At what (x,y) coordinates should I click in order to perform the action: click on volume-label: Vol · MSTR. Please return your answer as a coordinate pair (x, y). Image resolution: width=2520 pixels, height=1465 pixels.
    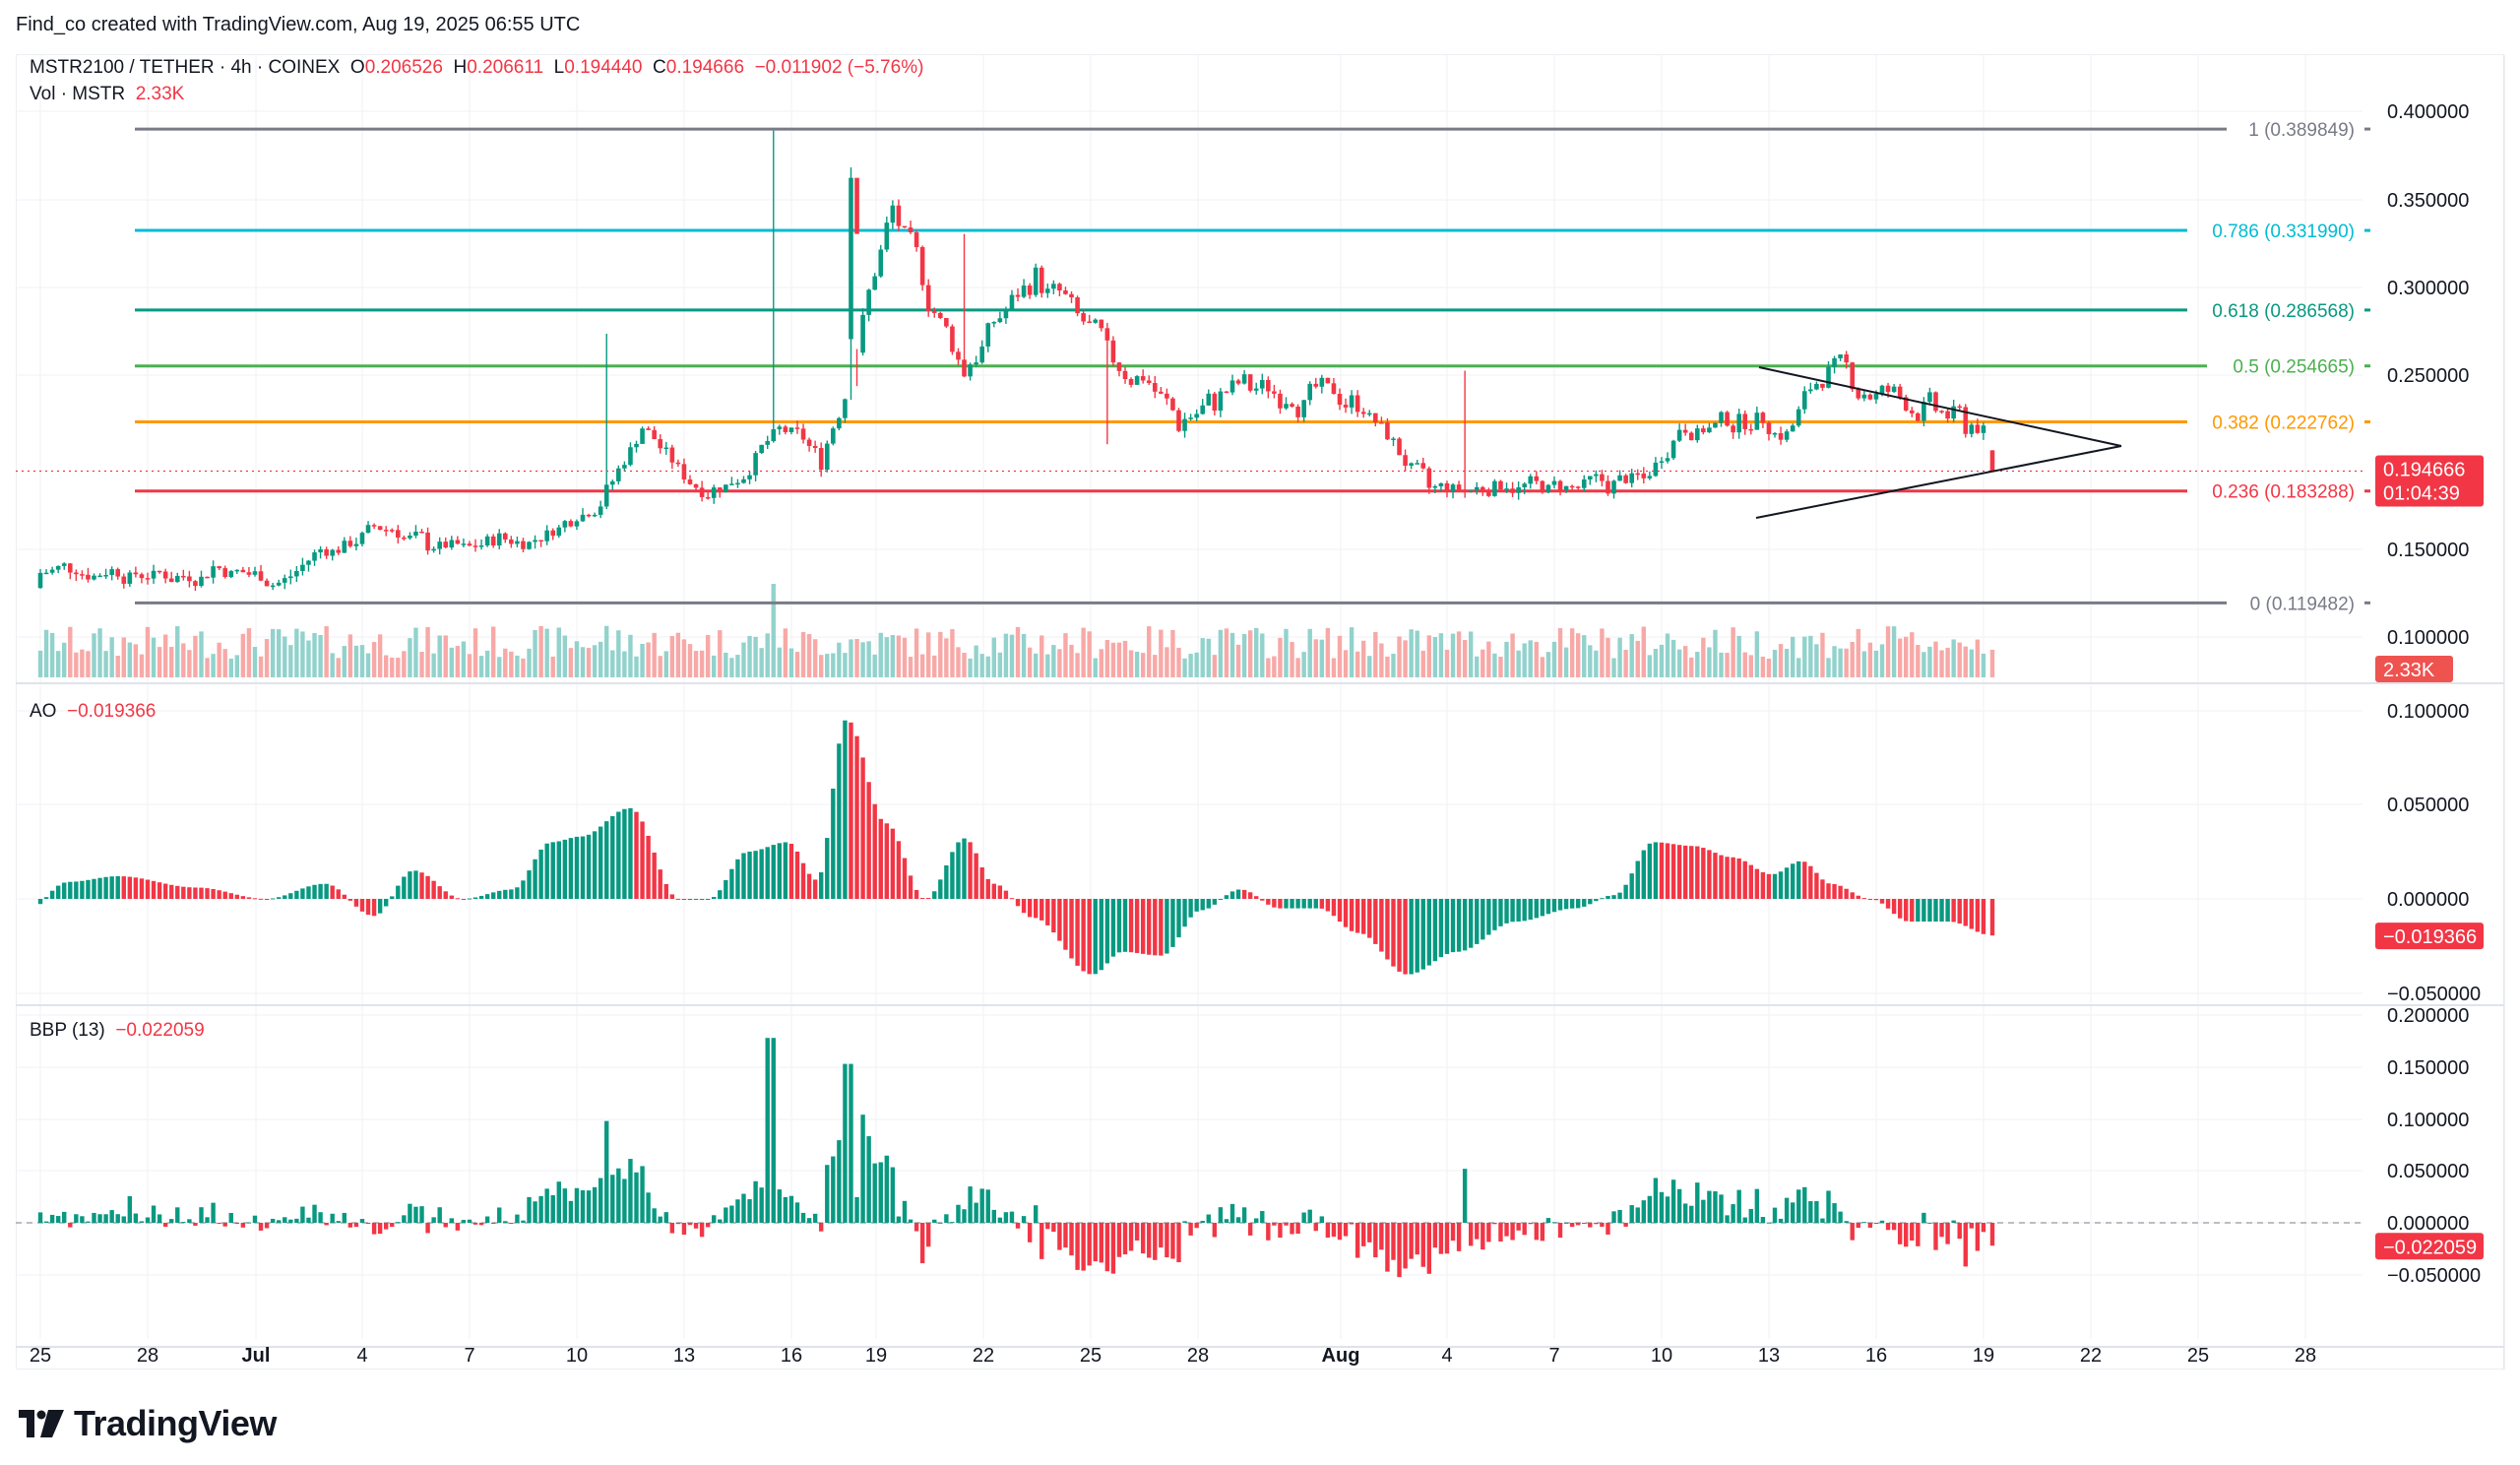
    Looking at the image, I should click on (78, 94).